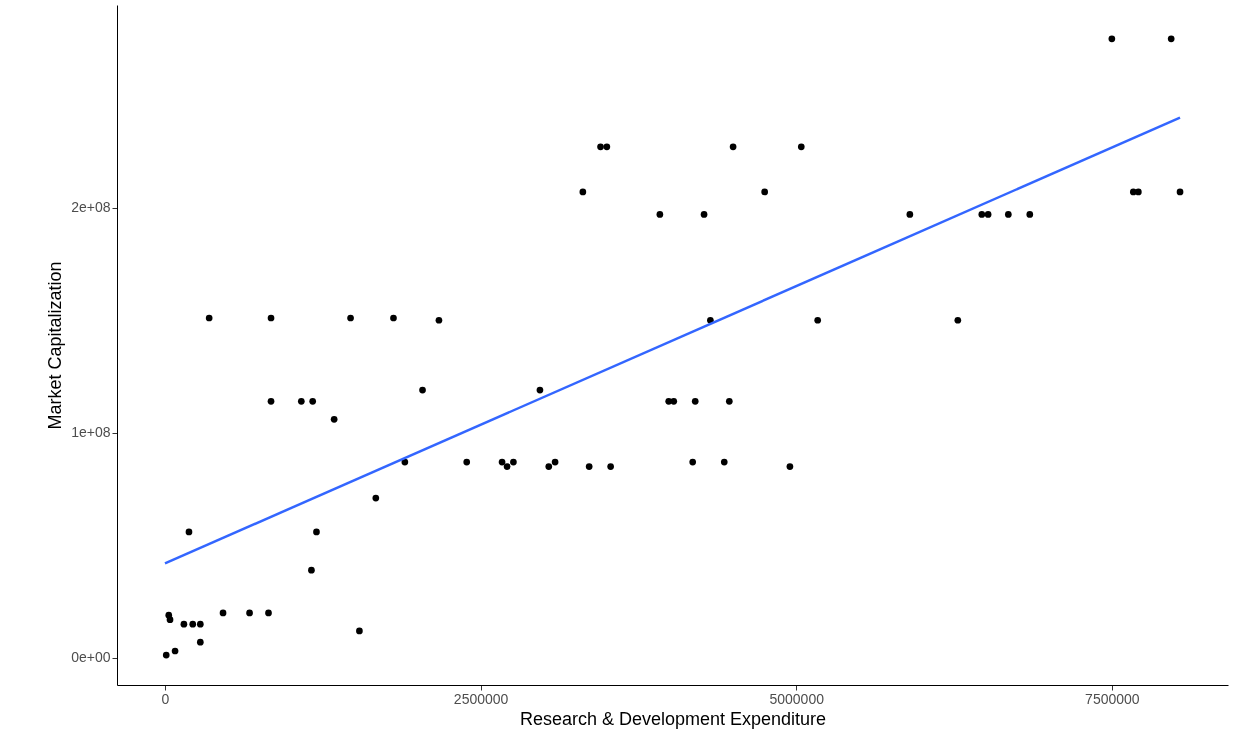 Image resolution: width=1233 pixels, height=754 pixels. What do you see at coordinates (91, 207) in the screenshot?
I see `y-tick-label: 2e+08` at bounding box center [91, 207].